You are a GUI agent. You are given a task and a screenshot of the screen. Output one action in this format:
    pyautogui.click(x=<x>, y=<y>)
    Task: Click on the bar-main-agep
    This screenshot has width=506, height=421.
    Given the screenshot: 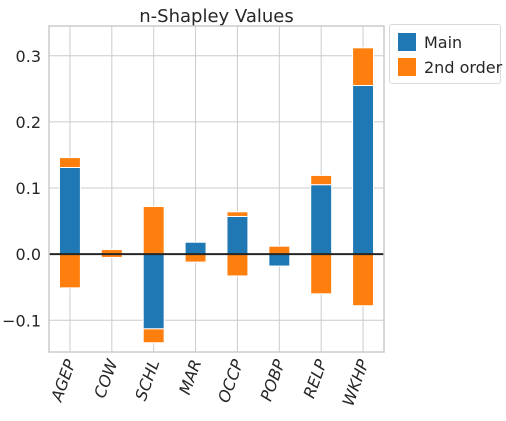 What is the action you would take?
    pyautogui.click(x=69, y=211)
    